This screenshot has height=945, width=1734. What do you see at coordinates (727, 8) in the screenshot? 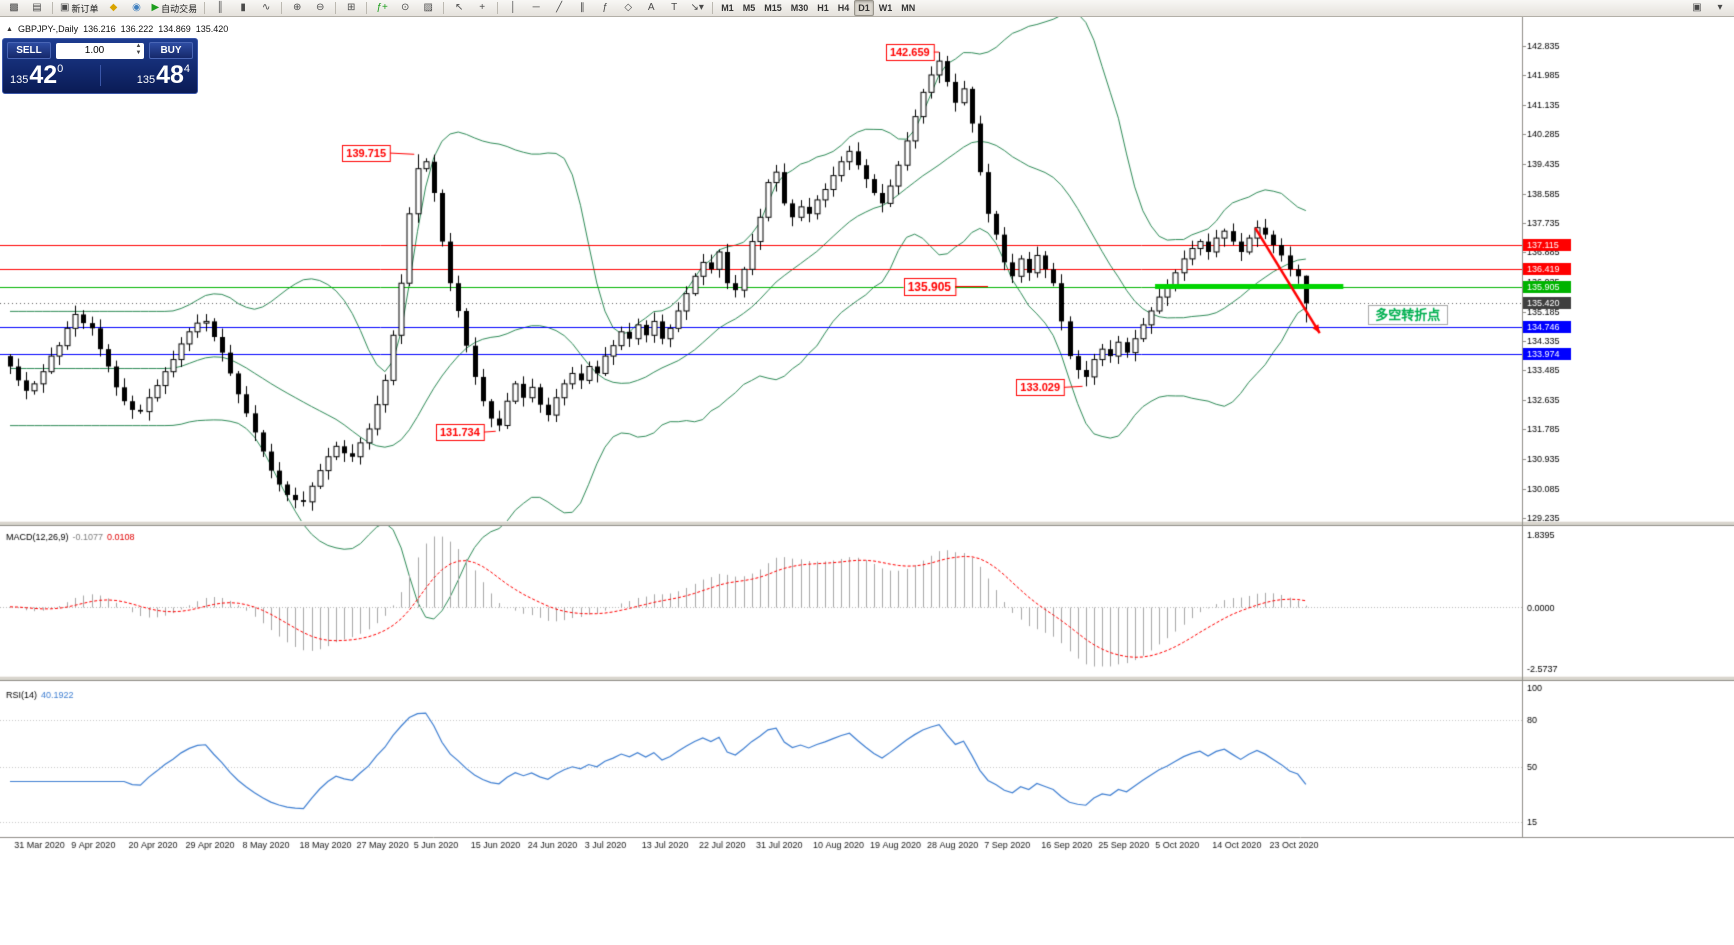
I see `timeframe-m1: M1` at bounding box center [727, 8].